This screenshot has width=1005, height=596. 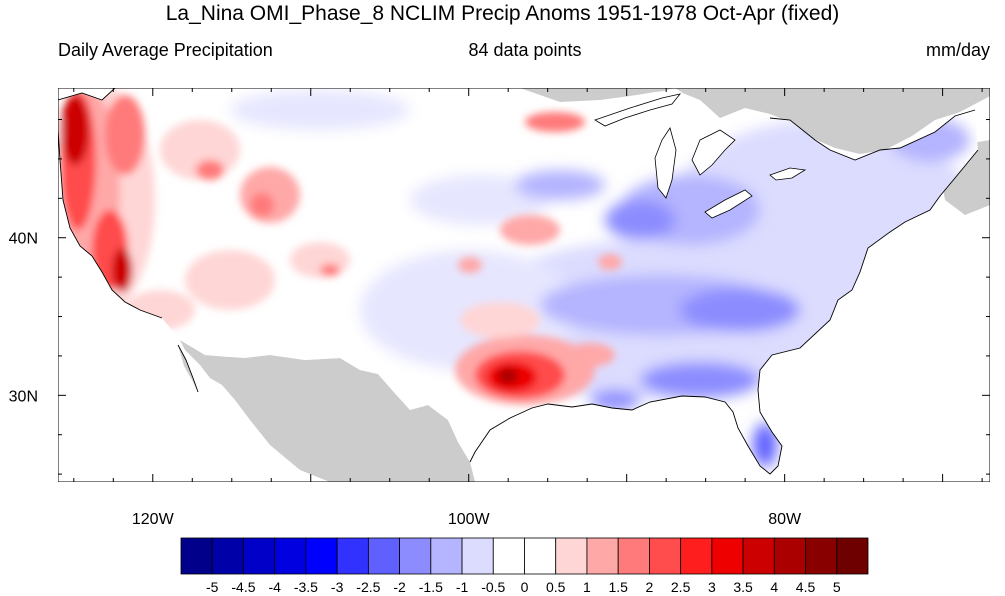 What do you see at coordinates (525, 587) in the screenshot?
I see `colorbar-label: 0` at bounding box center [525, 587].